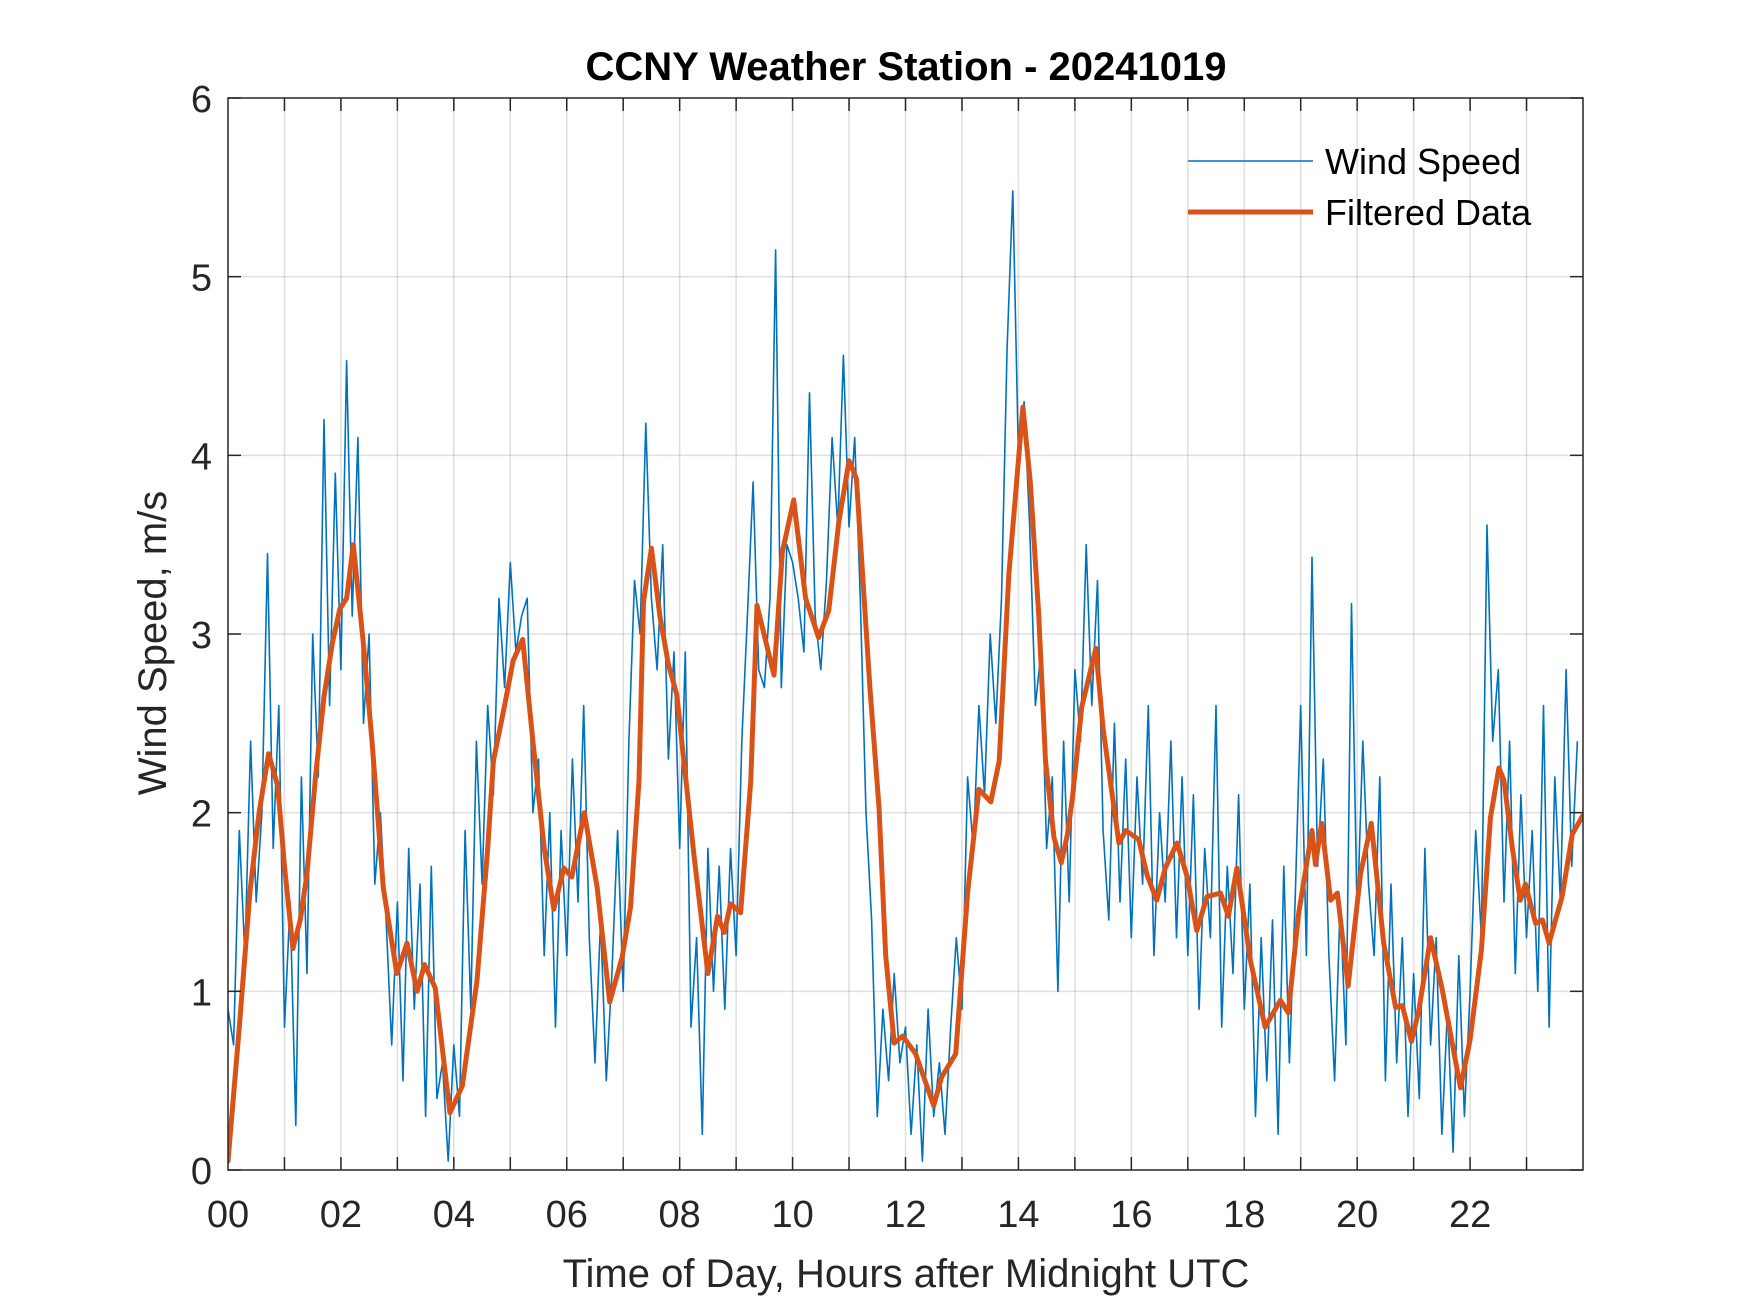  Describe the element at coordinates (201, 457) in the screenshot. I see `y-tick-label: 4` at that location.